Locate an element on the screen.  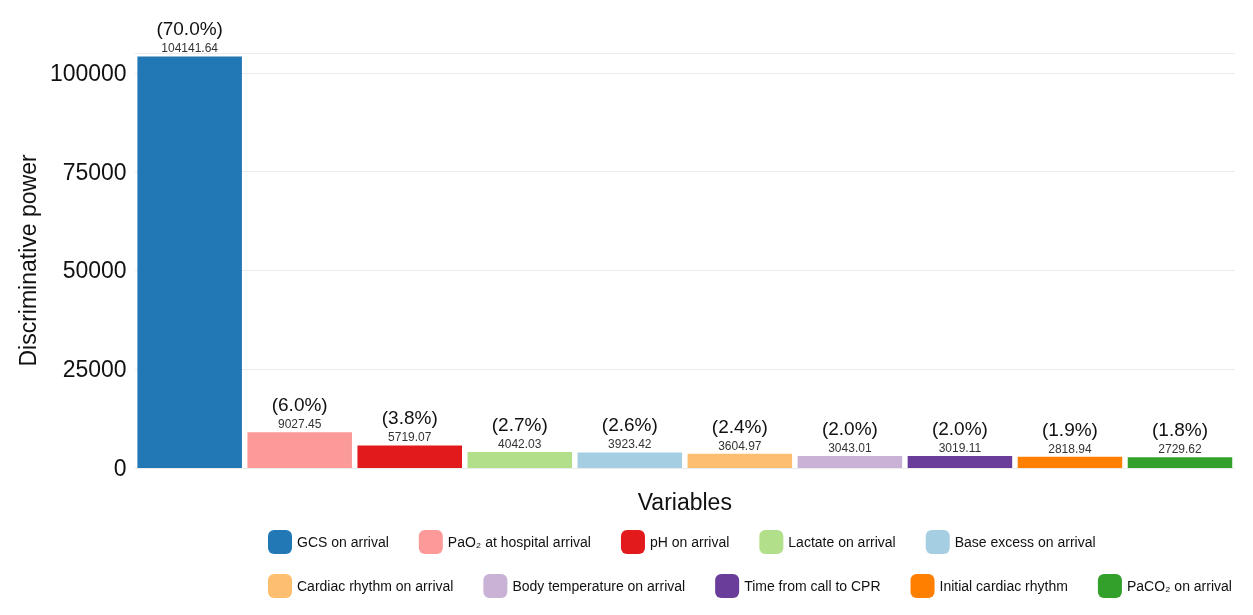
data-label: 2818.94 is located at coordinates (1070, 448).